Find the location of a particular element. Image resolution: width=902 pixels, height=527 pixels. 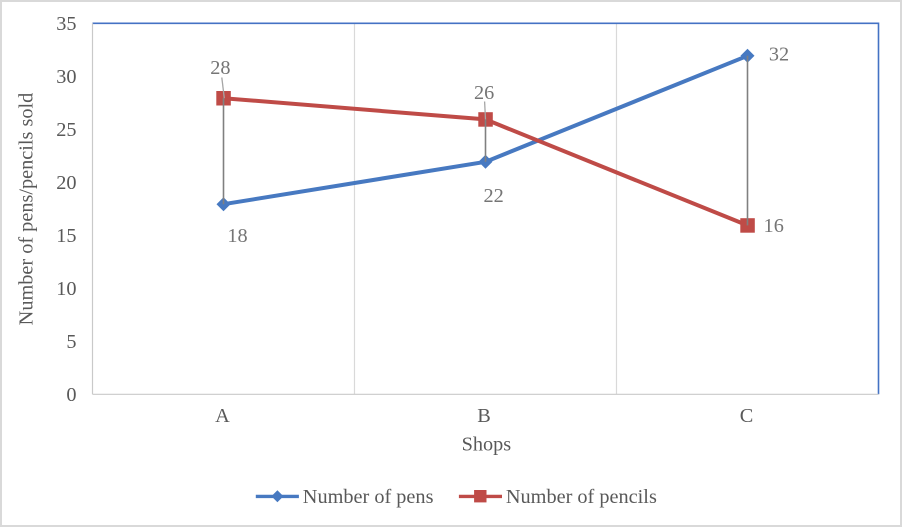

svg-text: 25 is located at coordinates (66, 130).